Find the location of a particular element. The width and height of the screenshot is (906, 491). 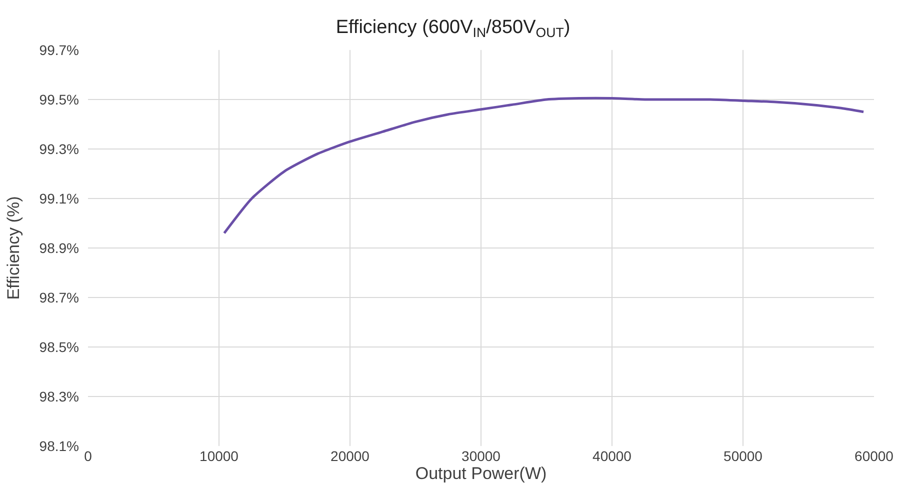

x-tick-label: 20000 is located at coordinates (350, 456).